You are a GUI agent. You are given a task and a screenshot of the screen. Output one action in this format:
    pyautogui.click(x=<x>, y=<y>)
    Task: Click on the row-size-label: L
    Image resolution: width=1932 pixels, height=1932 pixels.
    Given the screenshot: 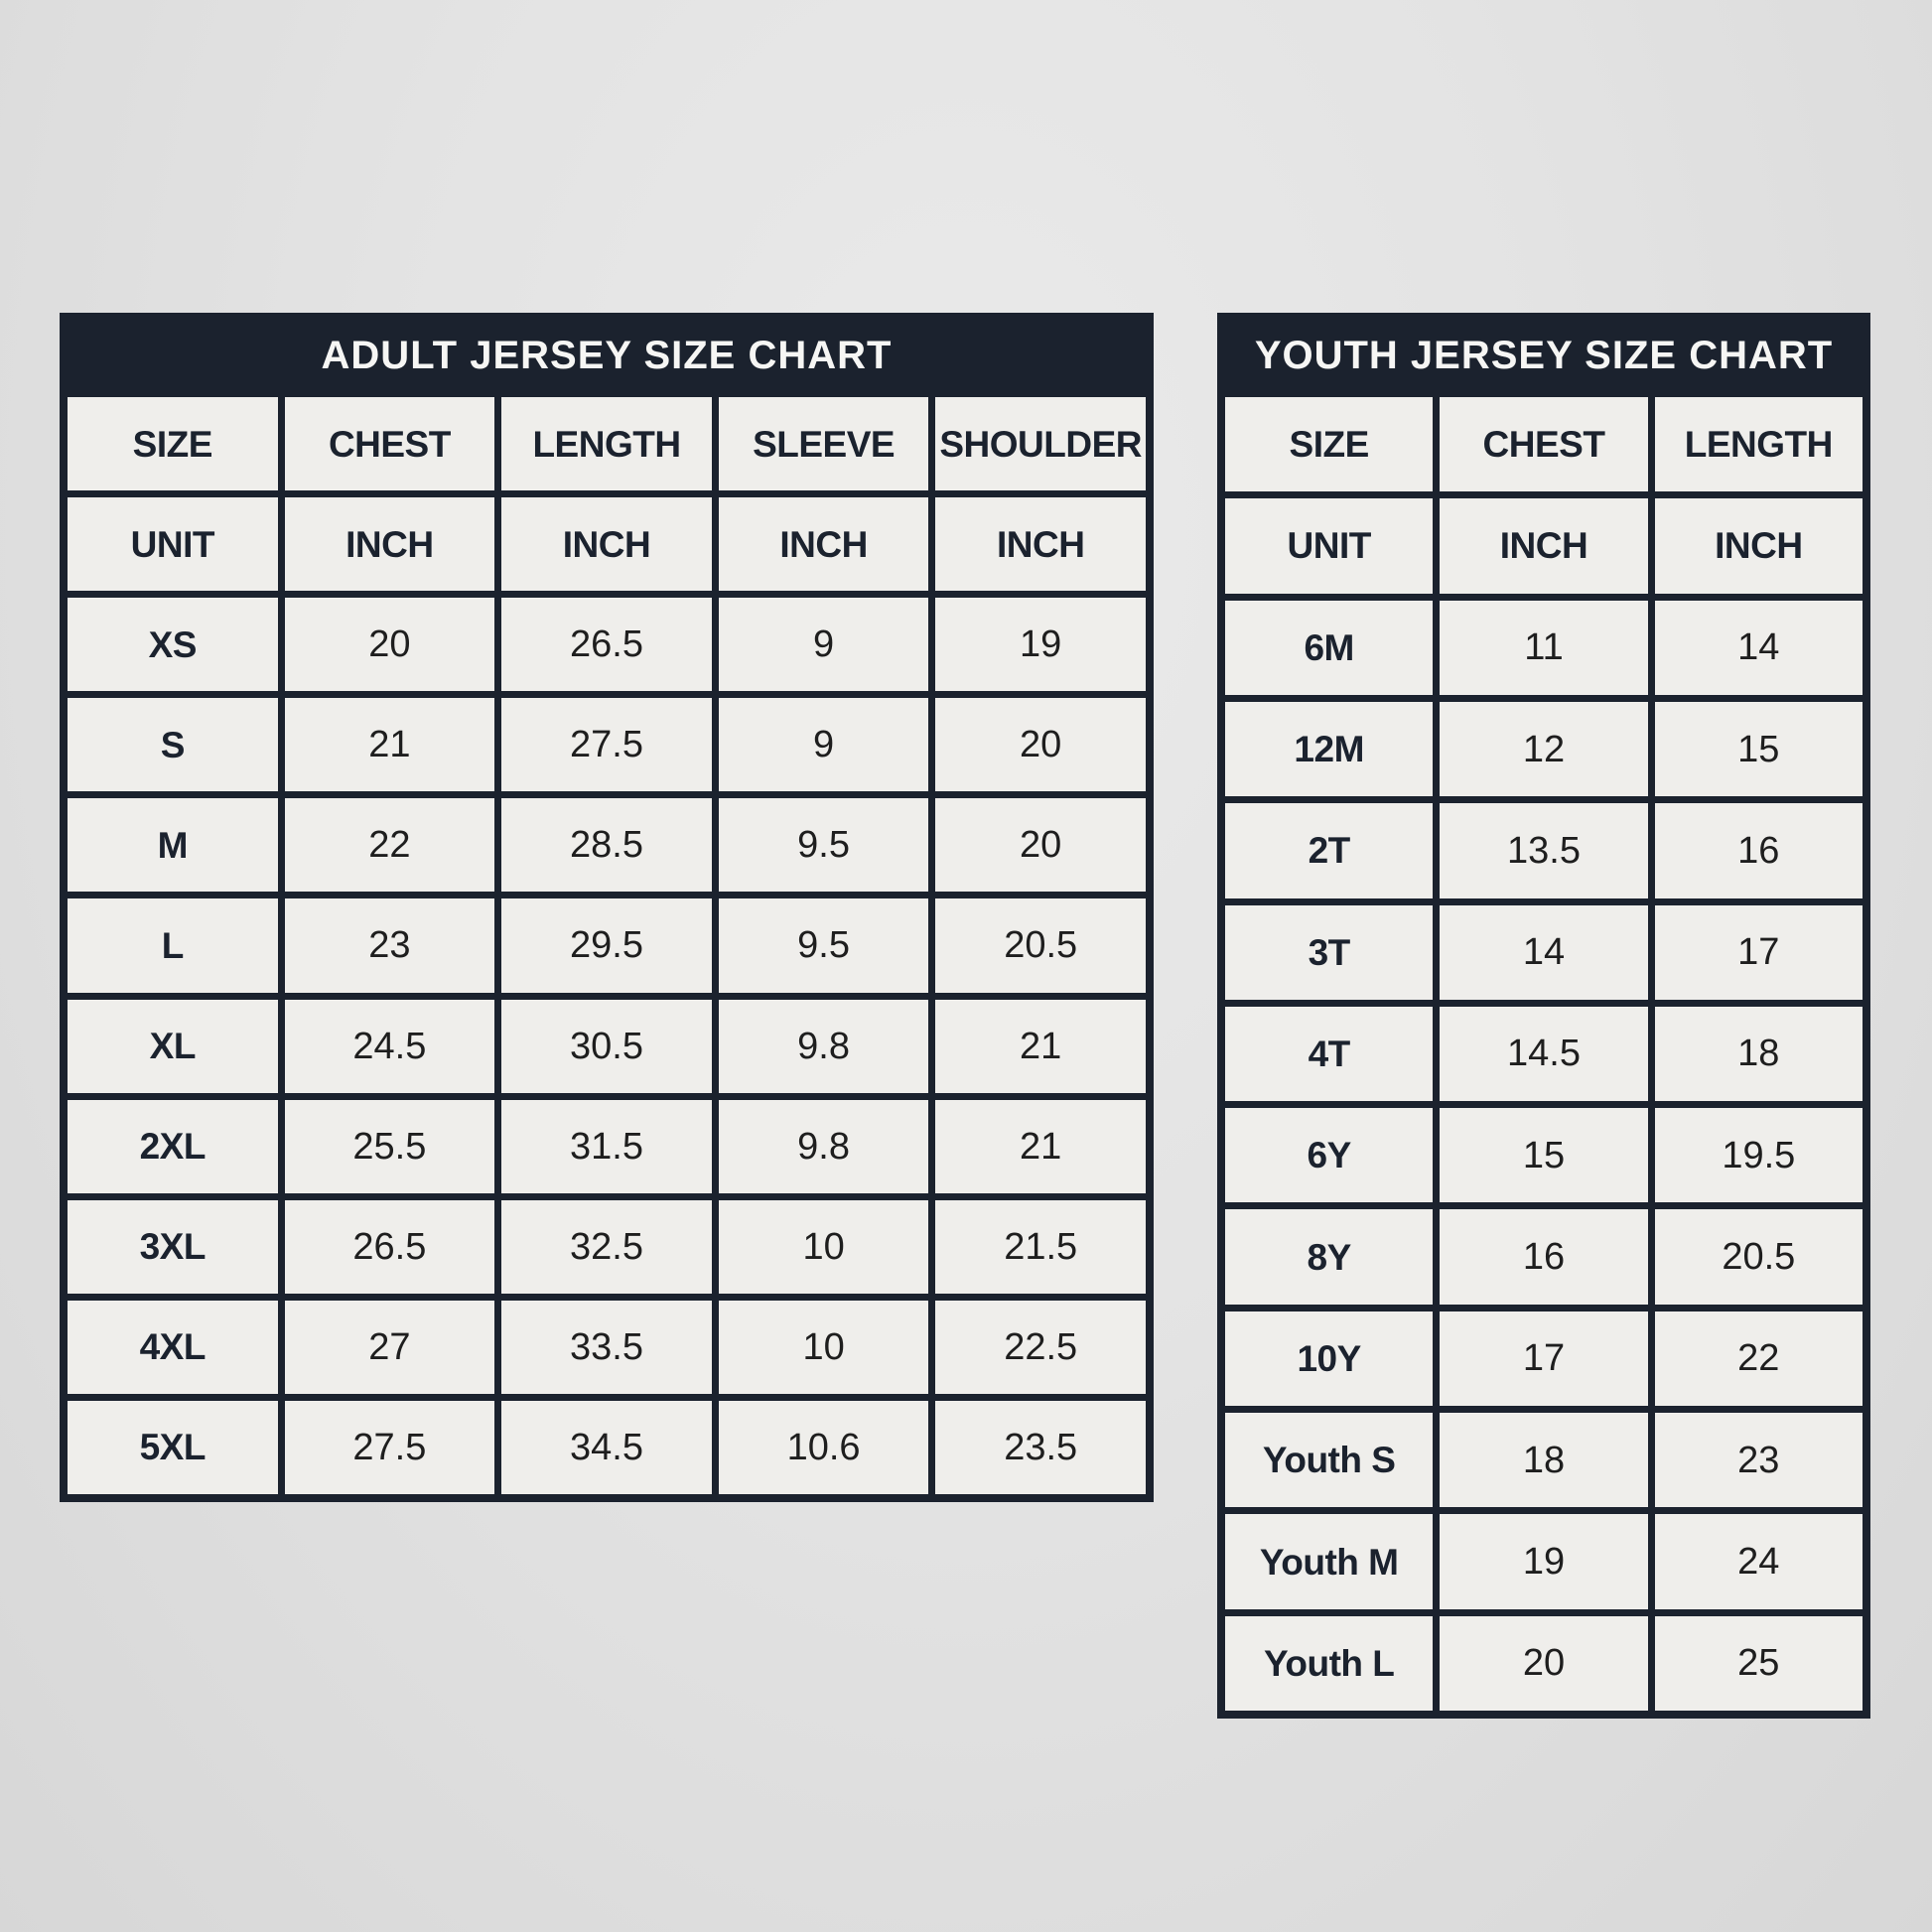 What is the action you would take?
    pyautogui.click(x=173, y=946)
    